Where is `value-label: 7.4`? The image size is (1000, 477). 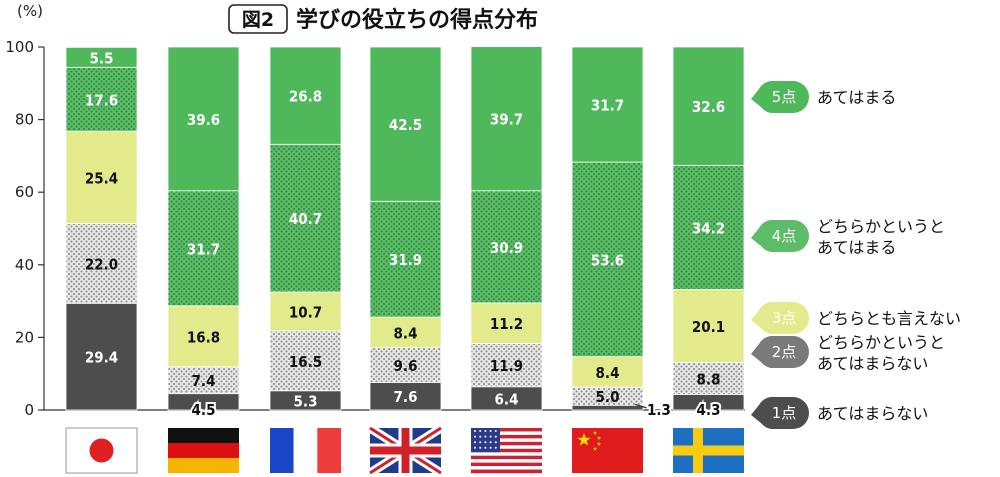
value-label: 7.4 is located at coordinates (204, 381).